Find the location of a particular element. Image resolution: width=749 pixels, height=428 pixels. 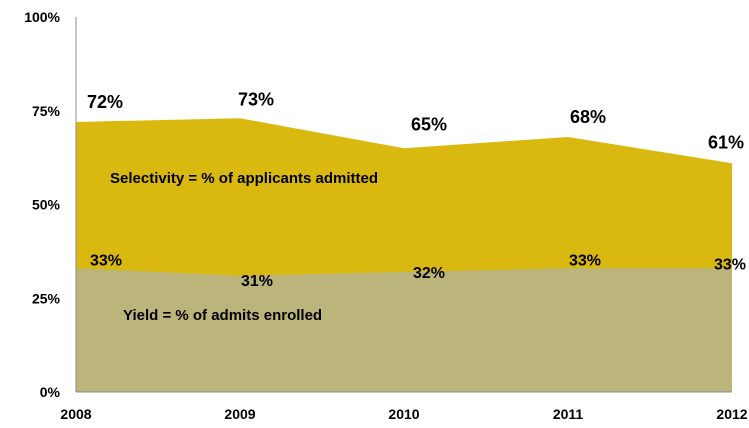

x-tick-label: 2011 is located at coordinates (568, 414).